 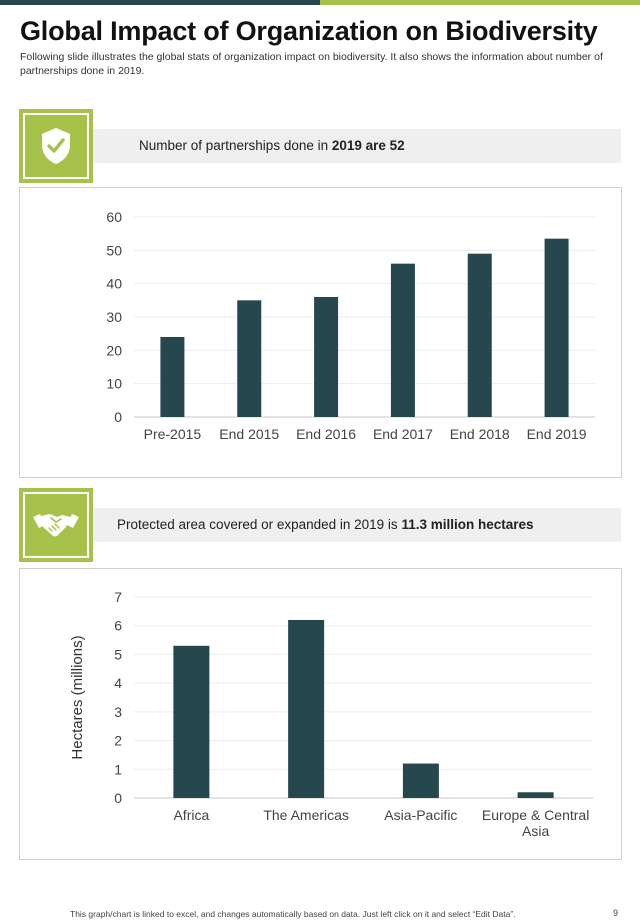 What do you see at coordinates (420, 815) in the screenshot?
I see `chart2-x-tick-label: Asia-Pacific` at bounding box center [420, 815].